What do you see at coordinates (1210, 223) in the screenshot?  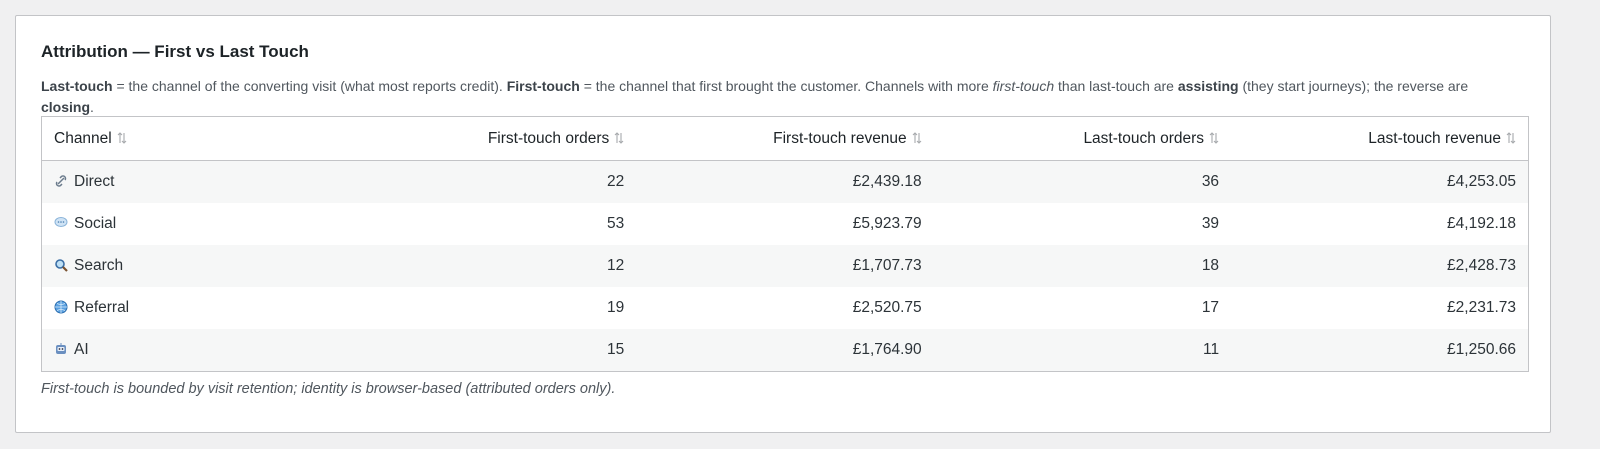 I see `cell-value: 39` at bounding box center [1210, 223].